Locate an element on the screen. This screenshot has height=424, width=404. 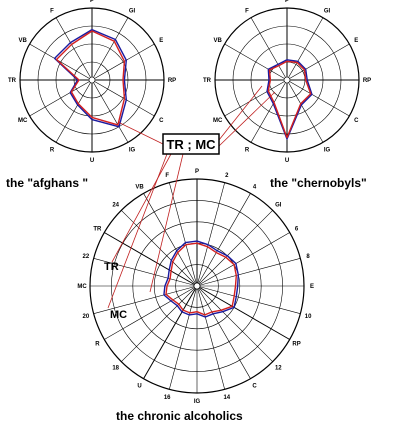
axis-label: 14 is located at coordinates (226, 398).